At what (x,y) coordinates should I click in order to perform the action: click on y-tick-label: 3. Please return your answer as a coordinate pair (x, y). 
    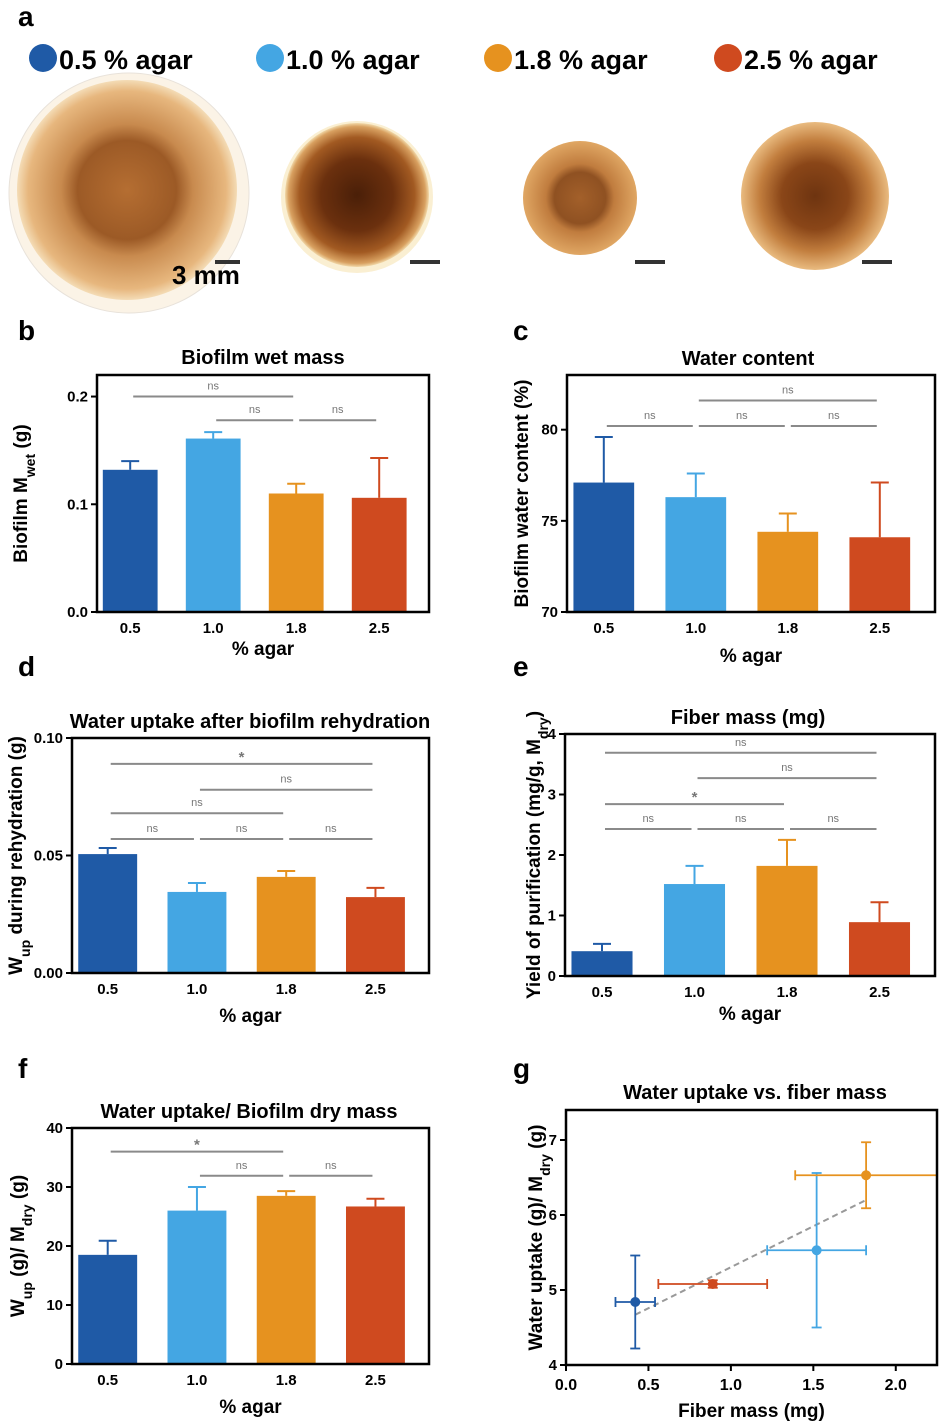
    Looking at the image, I should click on (552, 795).